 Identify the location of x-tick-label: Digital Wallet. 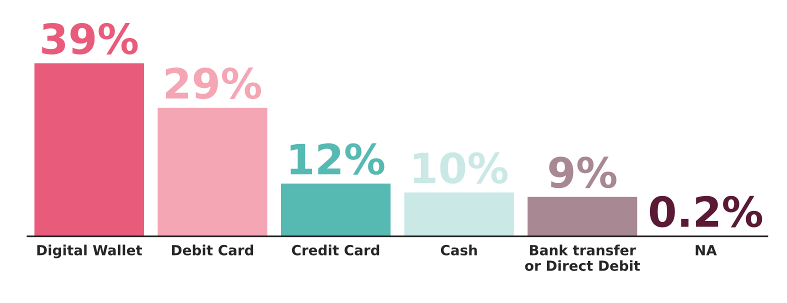
(89, 251).